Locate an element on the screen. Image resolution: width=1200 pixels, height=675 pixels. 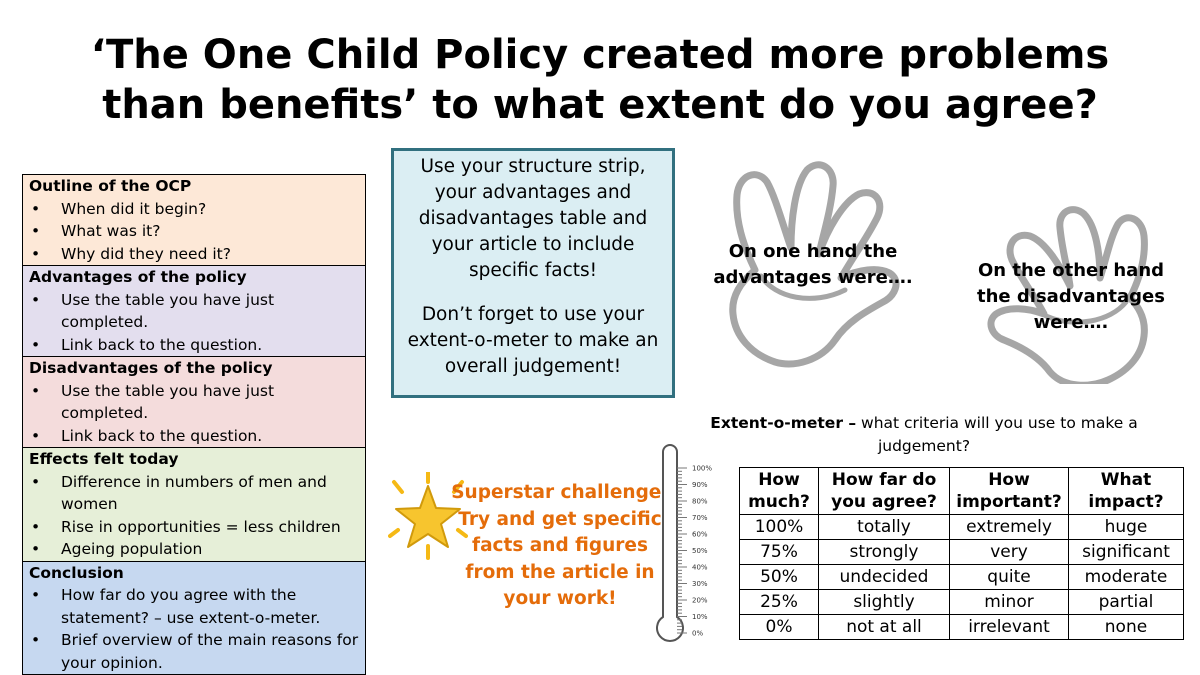
table-cell: totally is located at coordinates (884, 527).